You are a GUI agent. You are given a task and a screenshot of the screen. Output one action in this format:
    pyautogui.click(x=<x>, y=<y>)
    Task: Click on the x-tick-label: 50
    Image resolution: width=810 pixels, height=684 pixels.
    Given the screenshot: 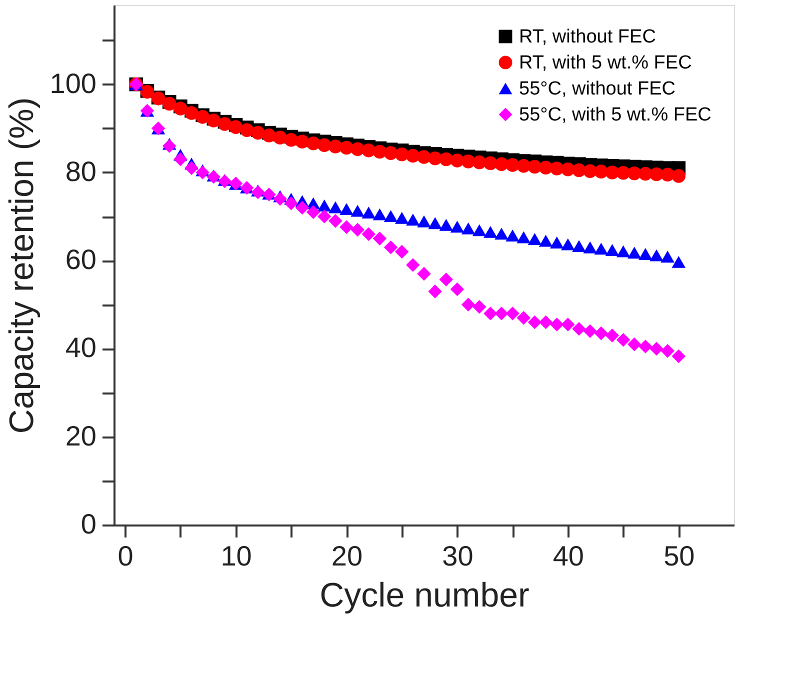 What is the action you would take?
    pyautogui.click(x=679, y=556)
    